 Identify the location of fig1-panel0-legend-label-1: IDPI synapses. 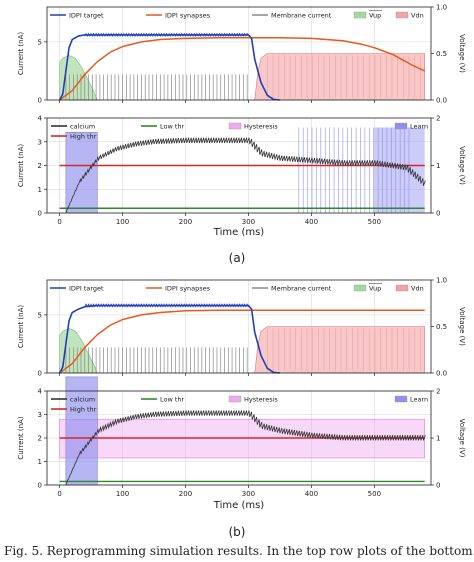
(188, 289).